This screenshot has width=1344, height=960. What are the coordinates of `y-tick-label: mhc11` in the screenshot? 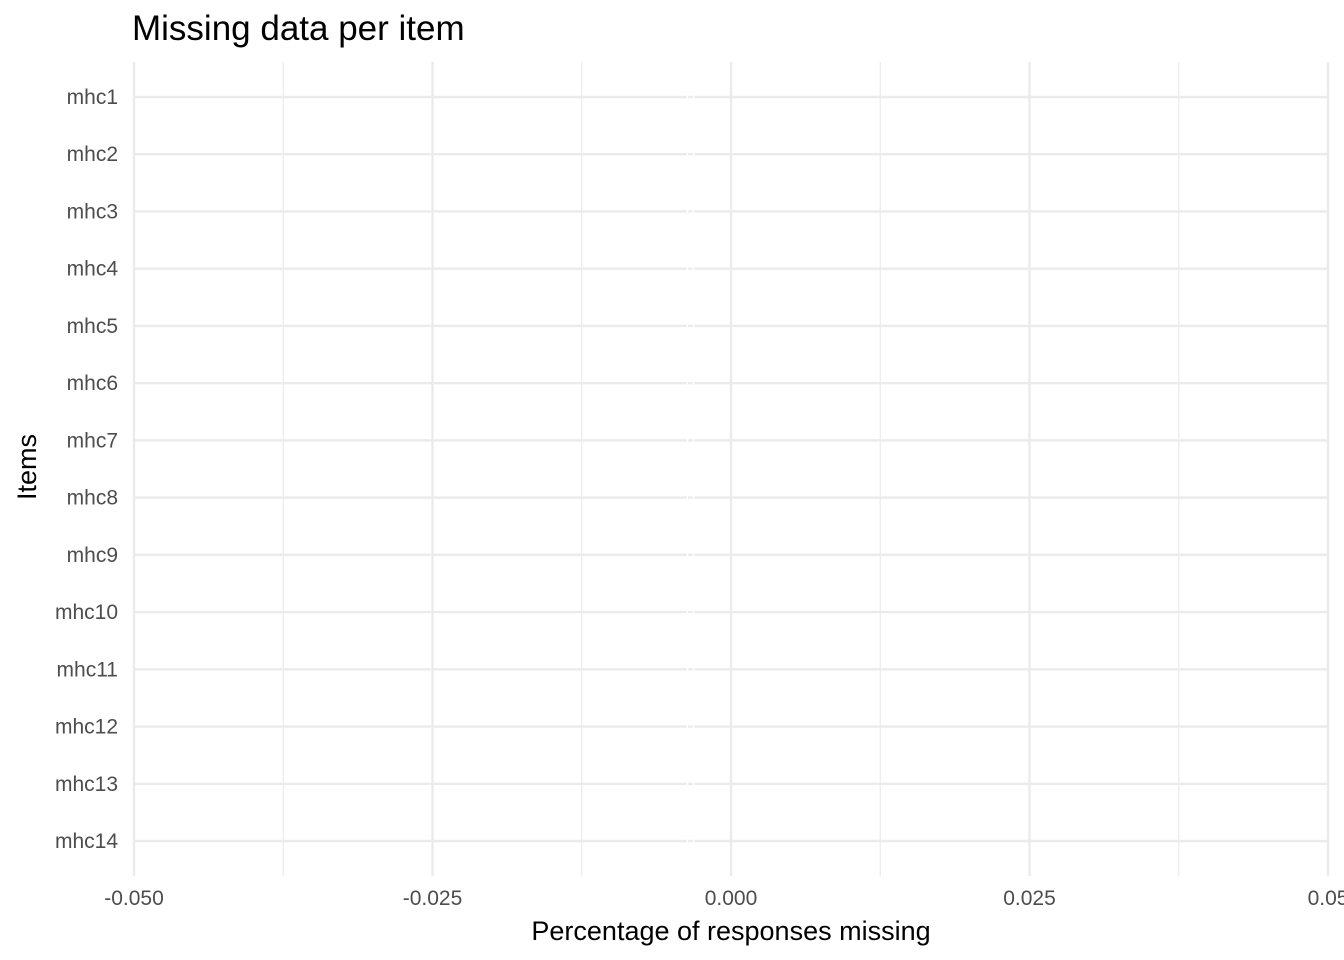 It's located at (87, 669).